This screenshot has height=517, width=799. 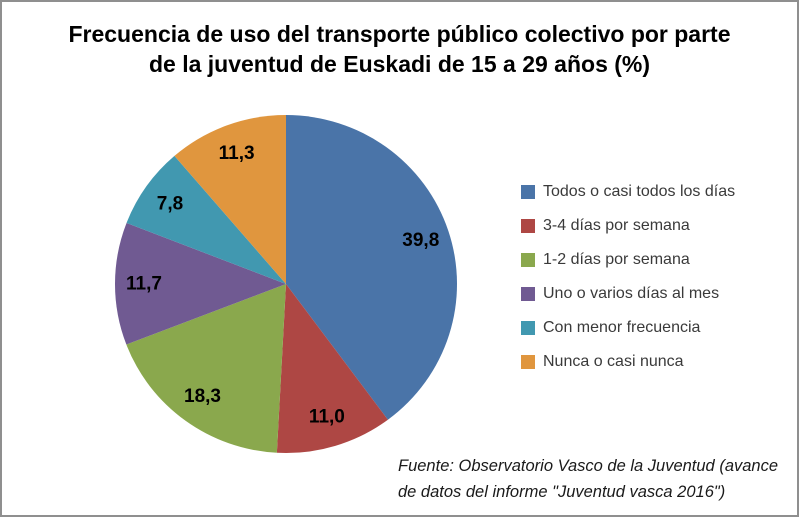 I want to click on legend-label: 1-2 días por semana, so click(x=616, y=259).